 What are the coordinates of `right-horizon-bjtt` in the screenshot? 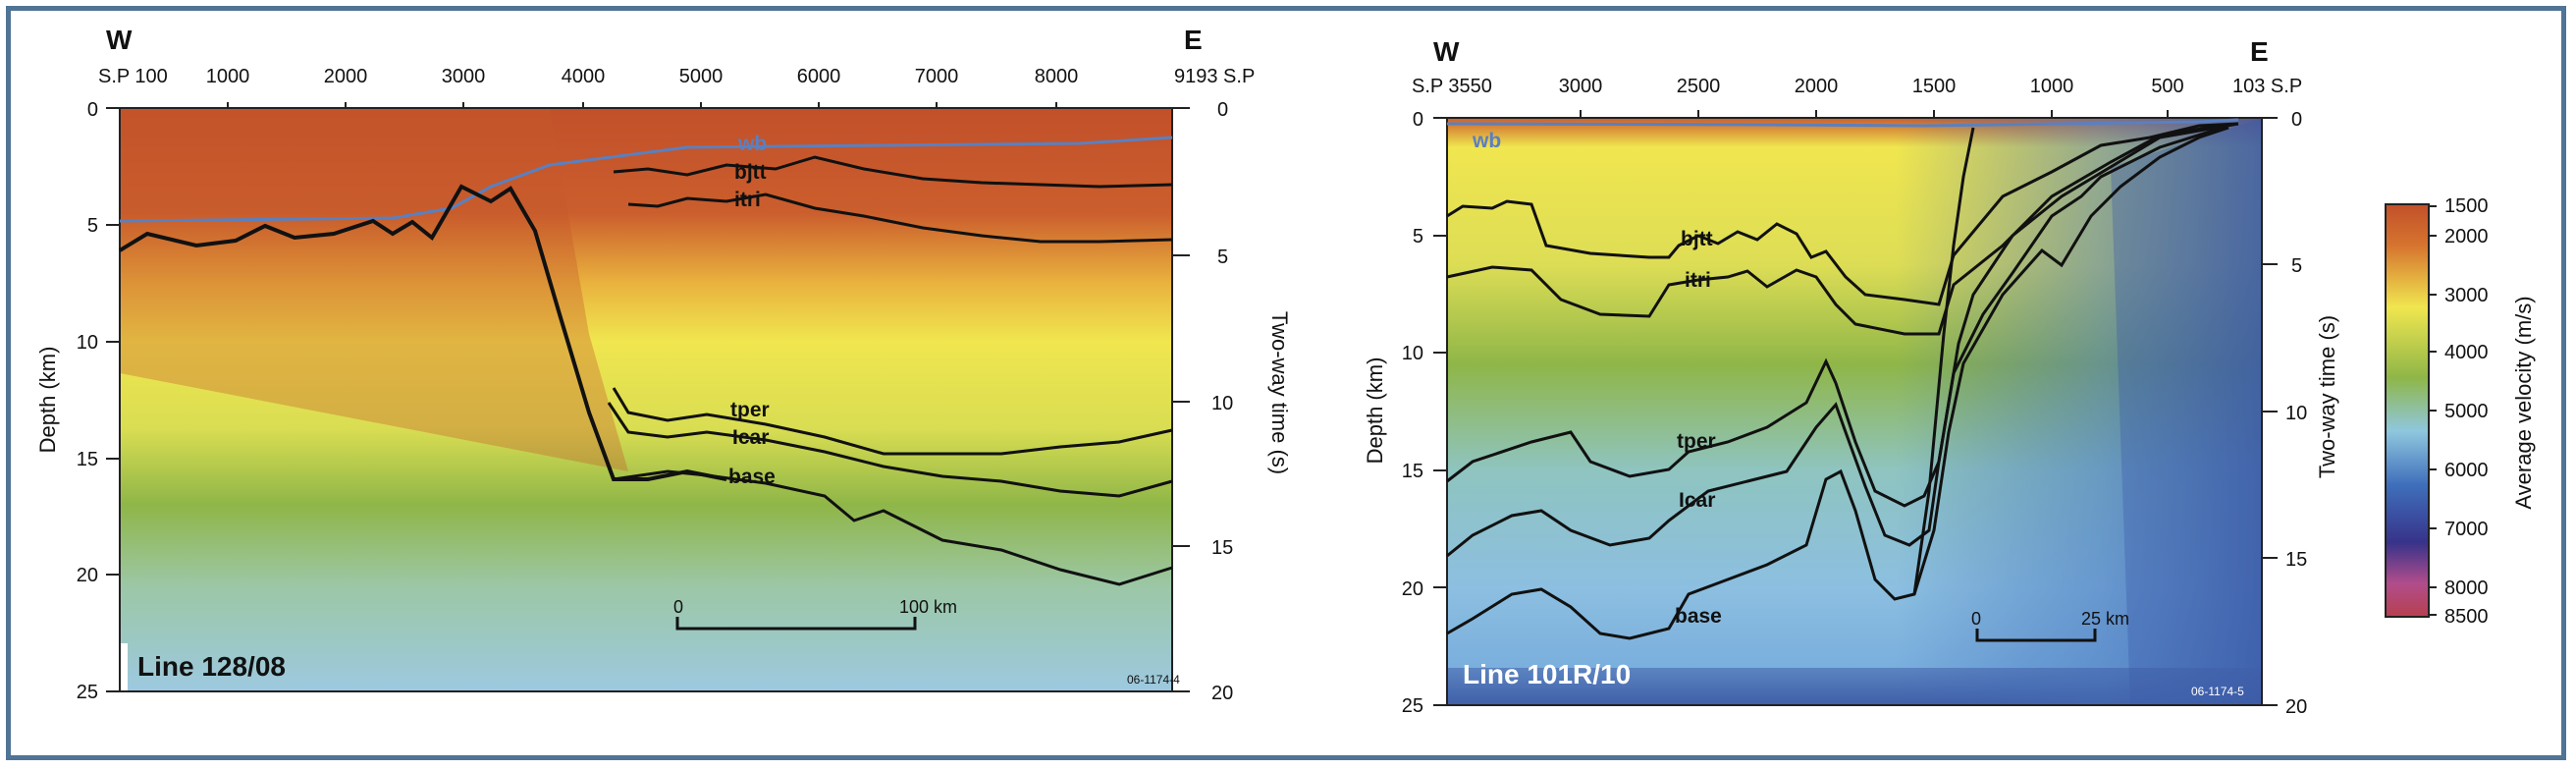 It's located at (1842, 214).